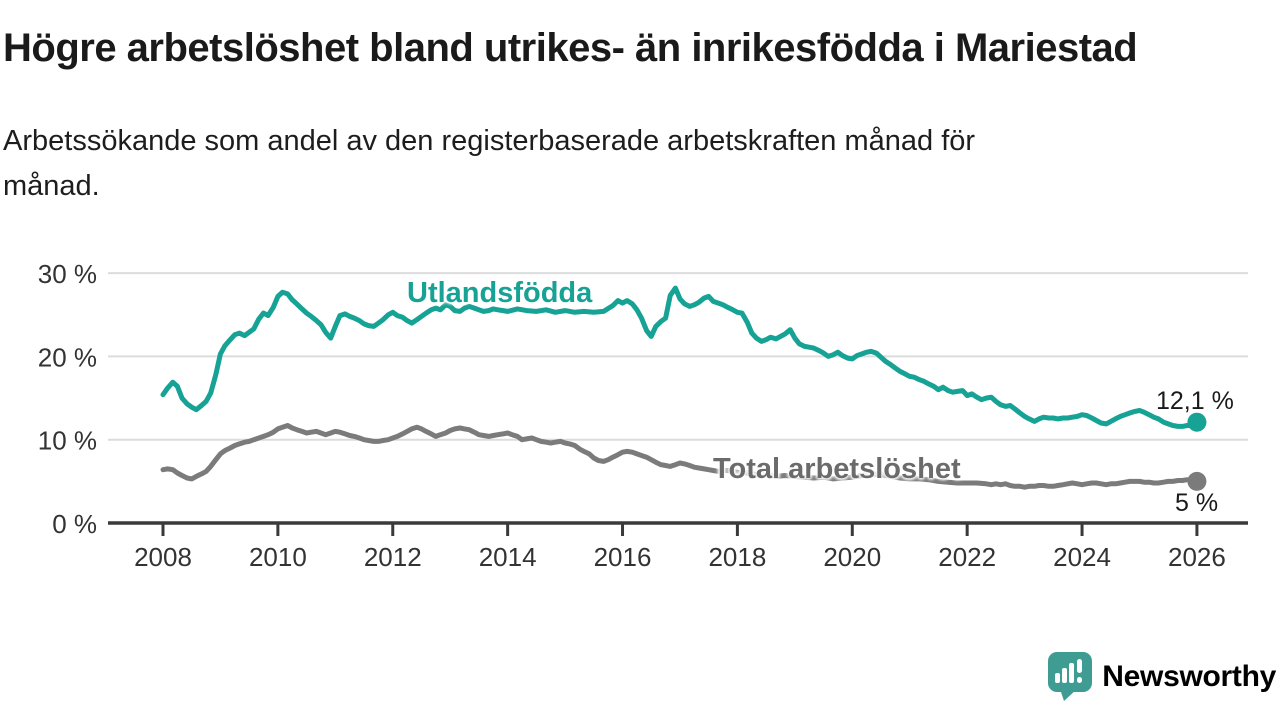 This screenshot has height=720, width=1280. Describe the element at coordinates (1082, 557) in the screenshot. I see `x-tick-label-2024: 2024` at that location.